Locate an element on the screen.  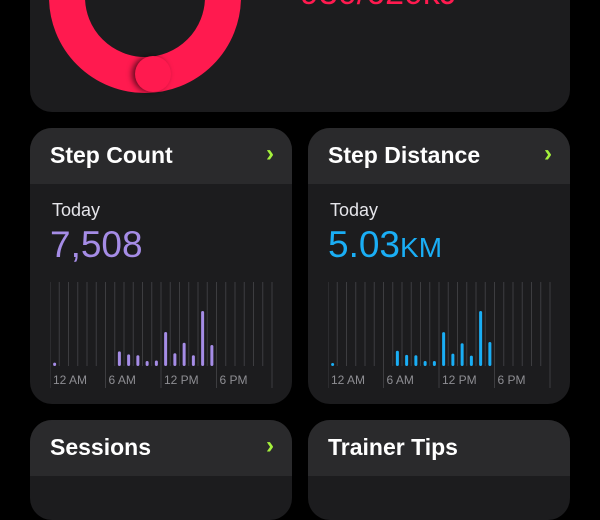
distance-chart: 12 AM 6 AM 12 PM 6 PM is located at coordinates (439, 335).